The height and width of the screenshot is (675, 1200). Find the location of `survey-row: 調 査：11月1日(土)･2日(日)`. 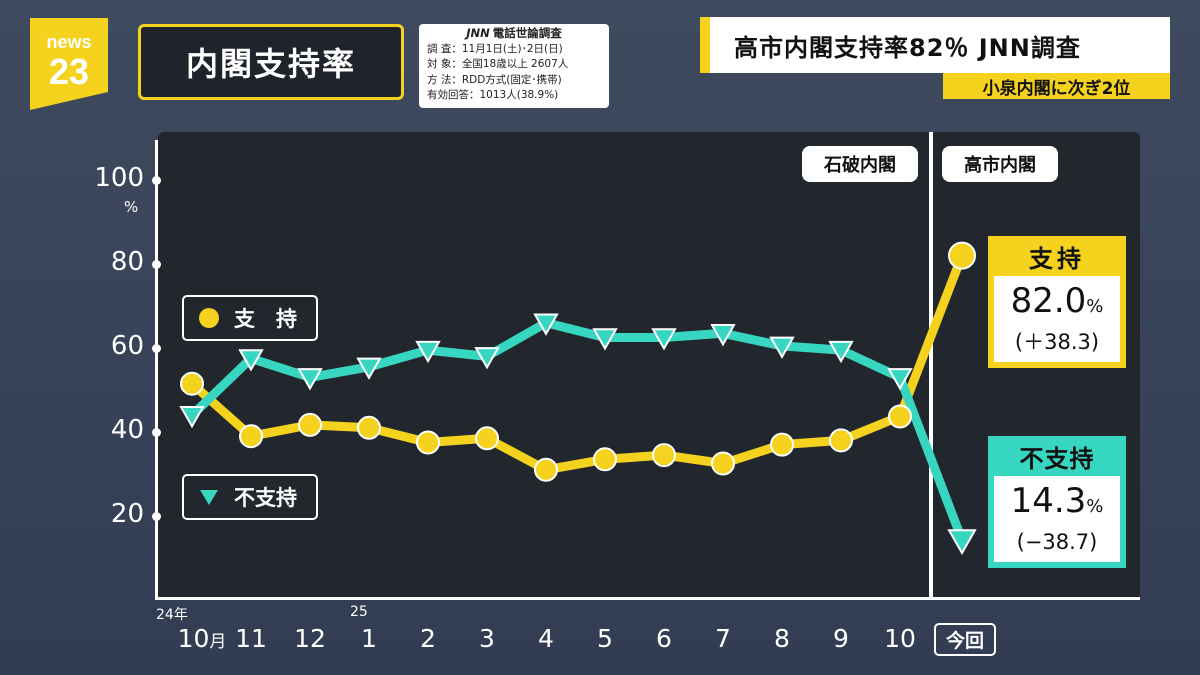

survey-row: 調 査：11月1日(土)･2日(日) is located at coordinates (495, 48).